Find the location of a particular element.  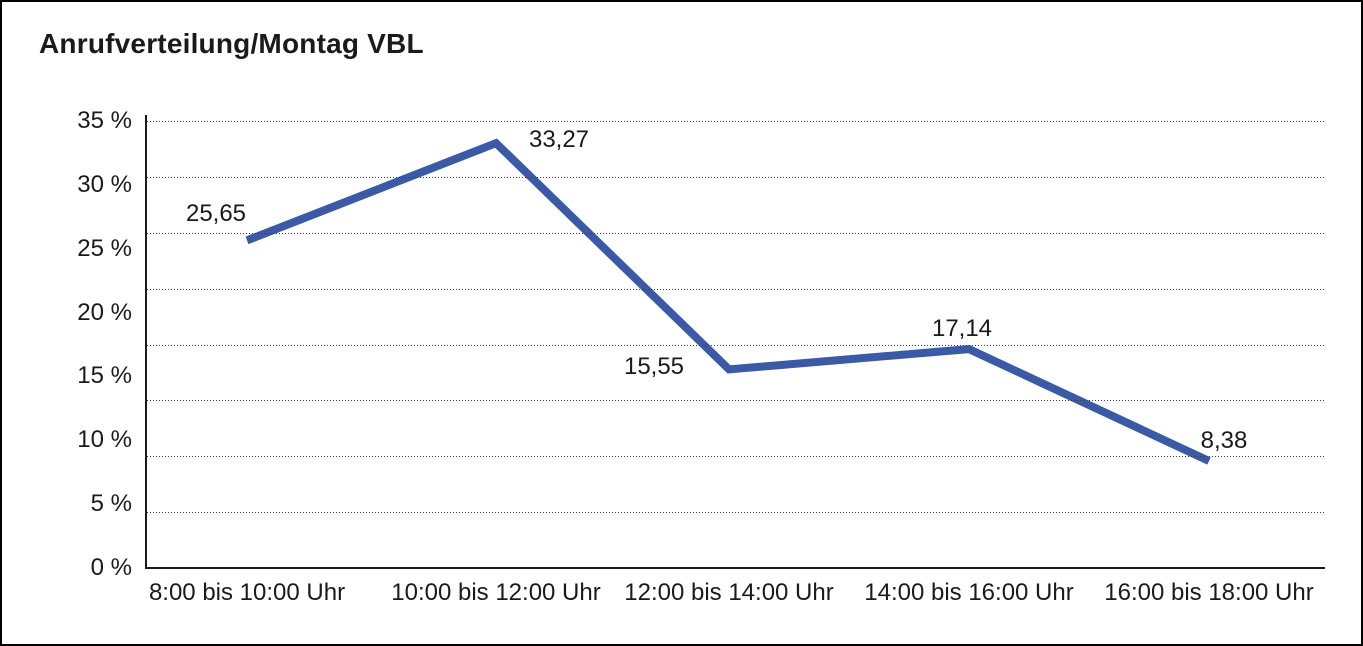

y-axis-tick-label: 10 % is located at coordinates (104, 439).